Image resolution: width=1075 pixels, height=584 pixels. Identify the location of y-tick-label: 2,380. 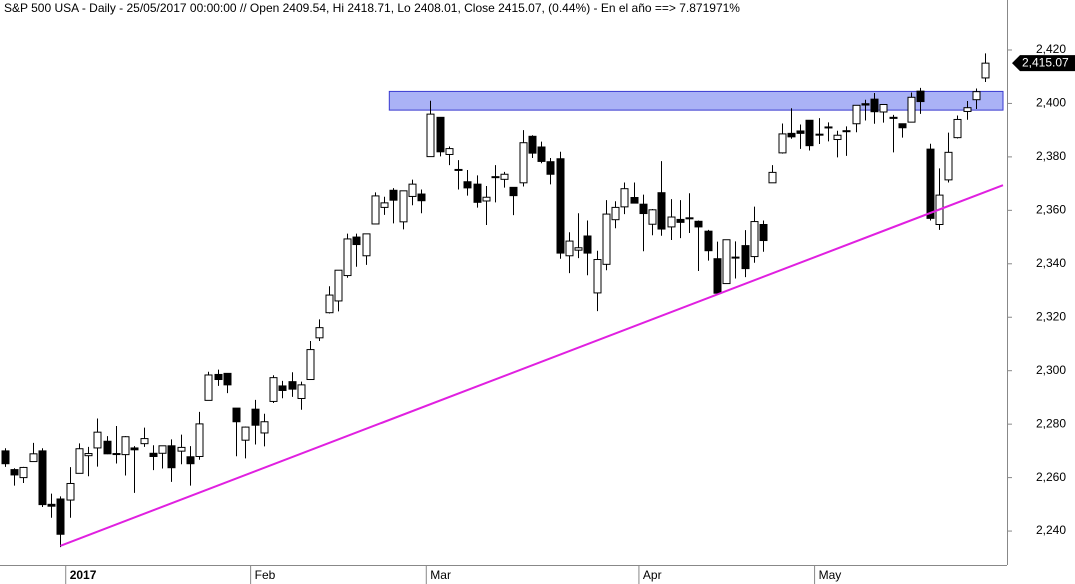
(1051, 156).